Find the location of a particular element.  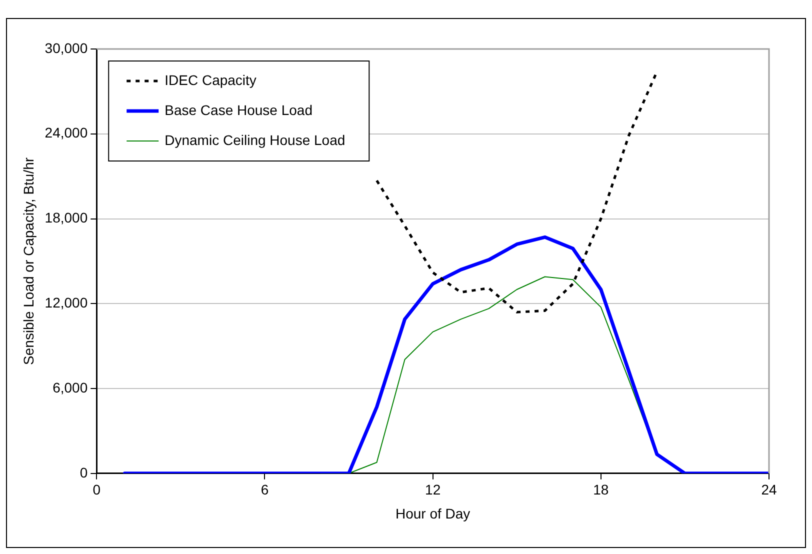

x-tick-label: 12 is located at coordinates (433, 490).